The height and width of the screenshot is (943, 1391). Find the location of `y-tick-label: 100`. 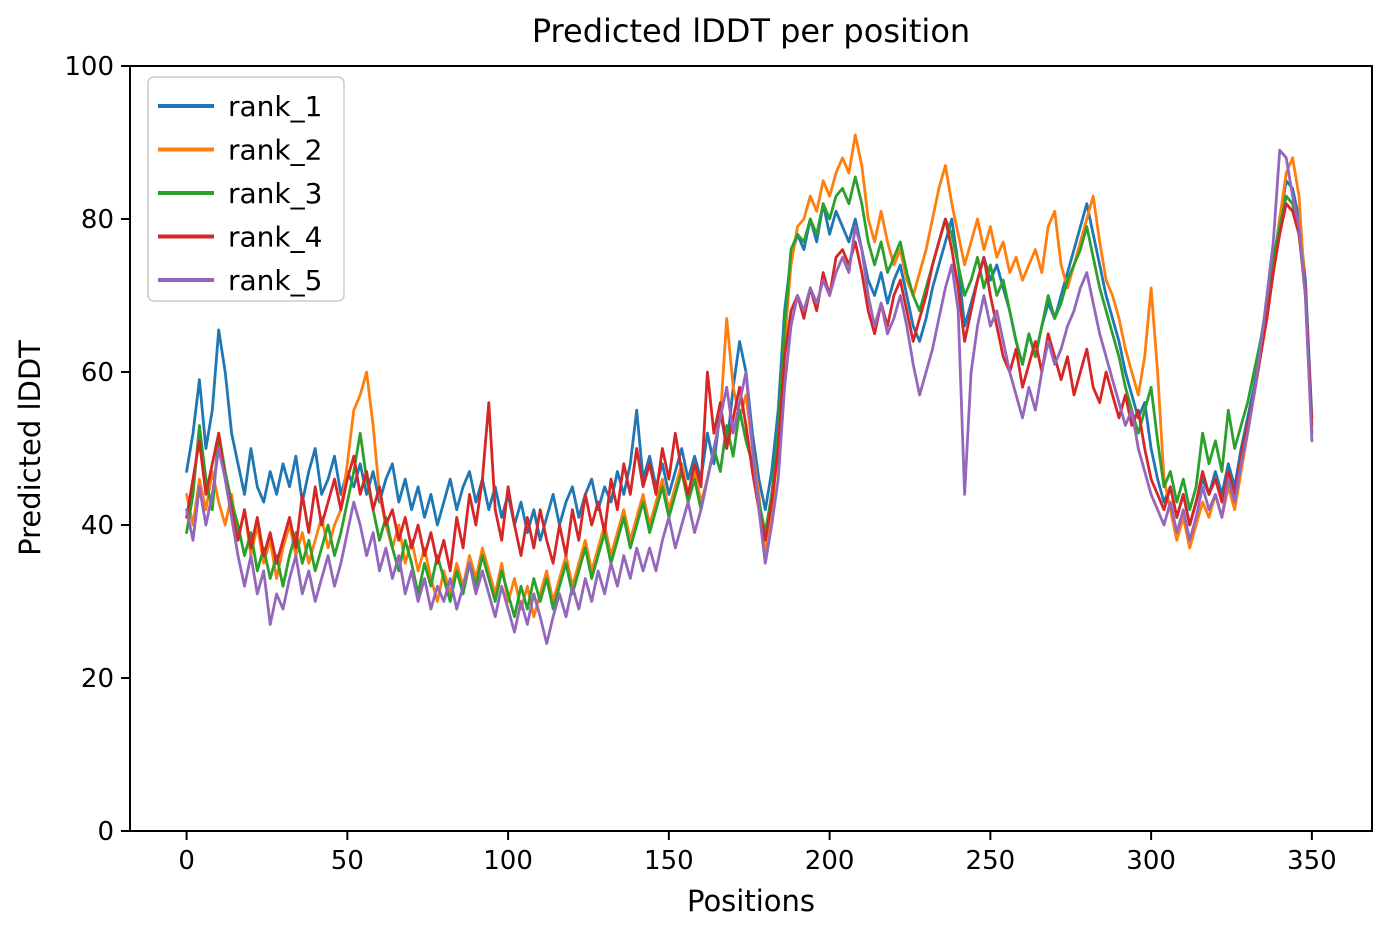

y-tick-label: 100 is located at coordinates (89, 67).